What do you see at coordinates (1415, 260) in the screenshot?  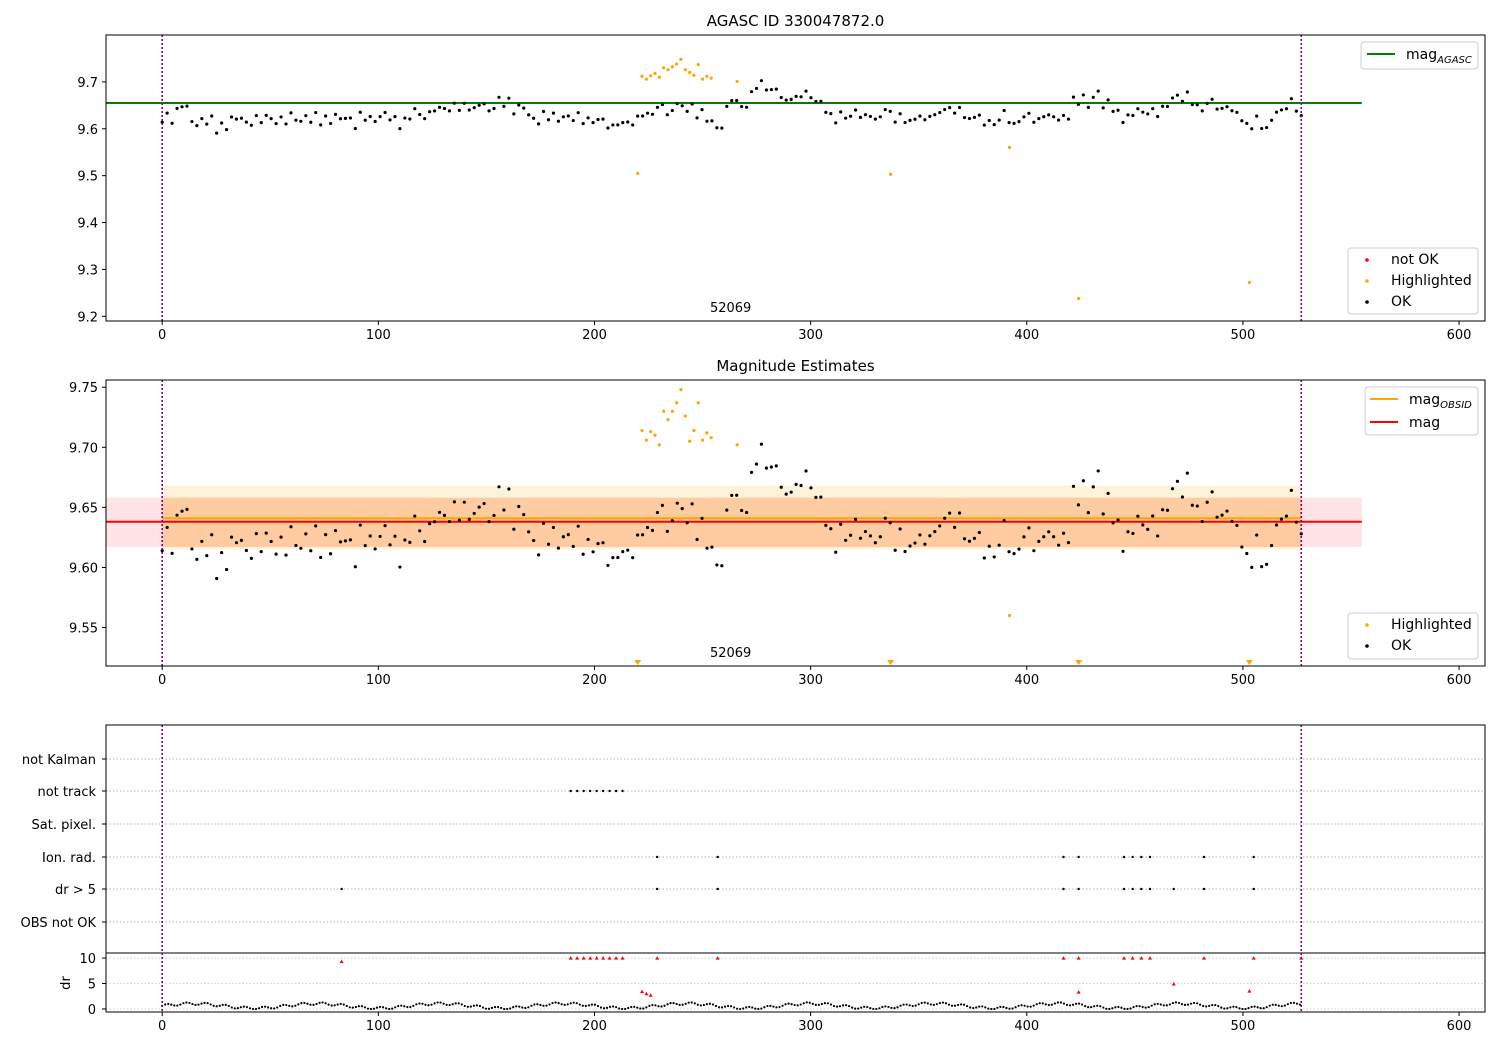 I see `legend-item-label: not OK` at bounding box center [1415, 260].